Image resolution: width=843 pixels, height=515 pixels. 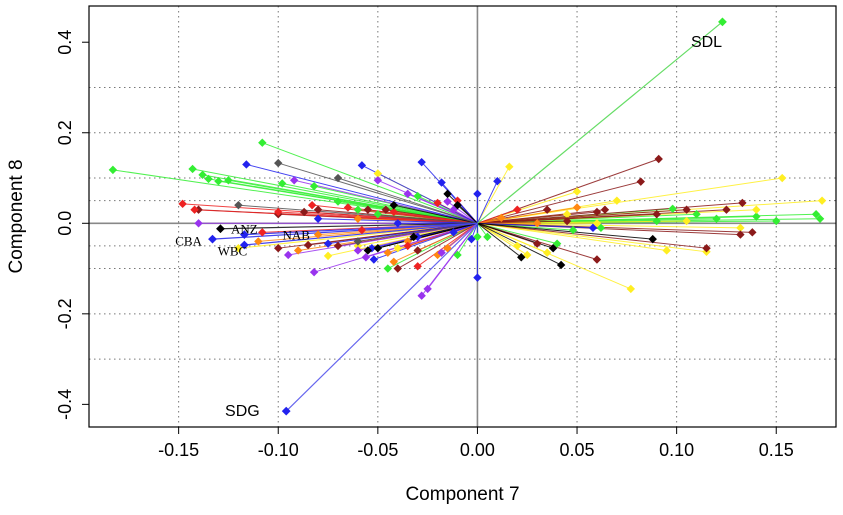 I want to click on x-axis-ticks: -0.15 -0.10 -0.05 0.00 0.05 0.10 0.15, so click(x=476, y=443).